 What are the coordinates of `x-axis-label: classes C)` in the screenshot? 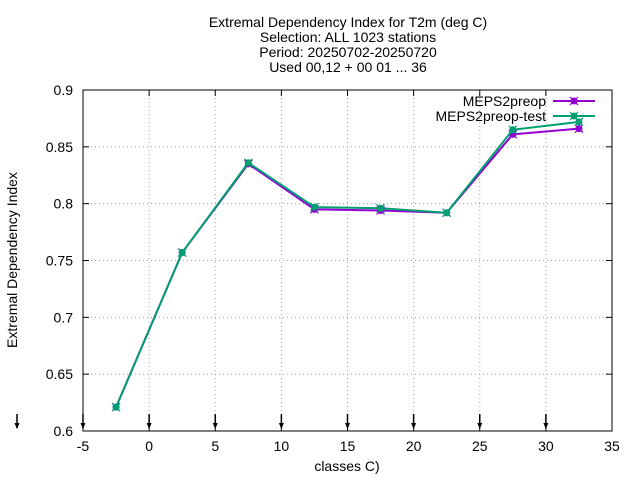 It's located at (346, 466).